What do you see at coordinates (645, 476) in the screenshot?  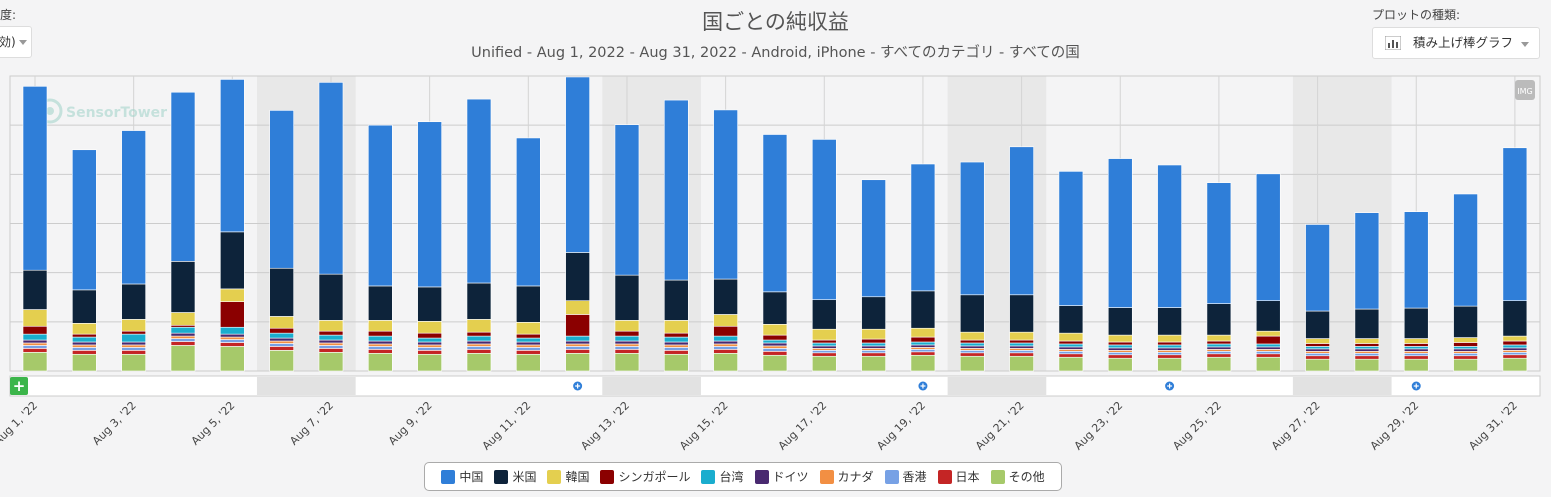 I see `legend-item: シンガポール` at bounding box center [645, 476].